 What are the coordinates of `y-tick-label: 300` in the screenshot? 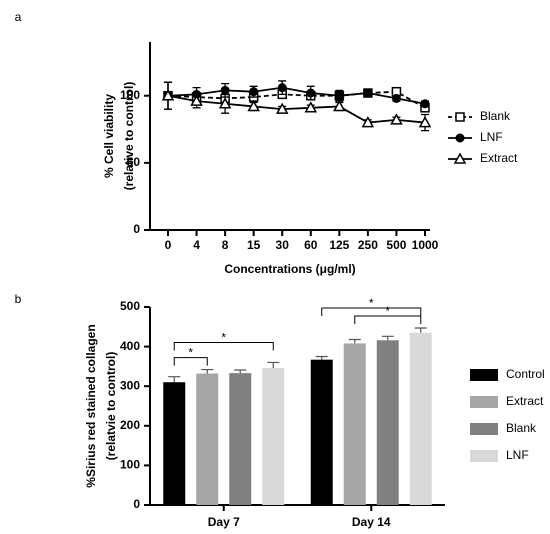 It's located at (130, 385).